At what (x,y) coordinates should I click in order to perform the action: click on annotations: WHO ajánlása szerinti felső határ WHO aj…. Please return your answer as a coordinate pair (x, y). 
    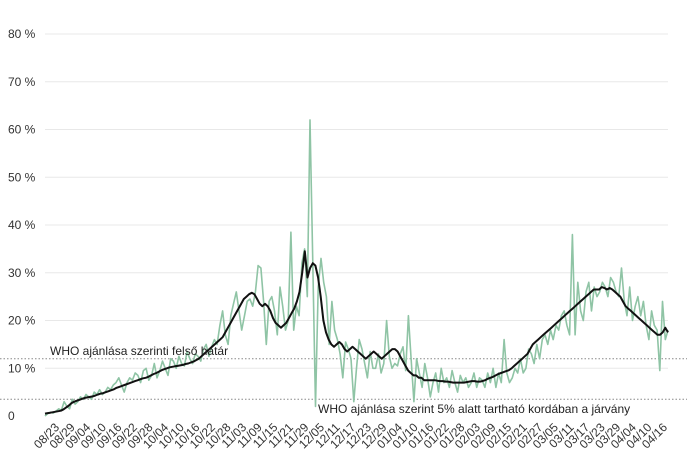
    Looking at the image, I should click on (340, 380).